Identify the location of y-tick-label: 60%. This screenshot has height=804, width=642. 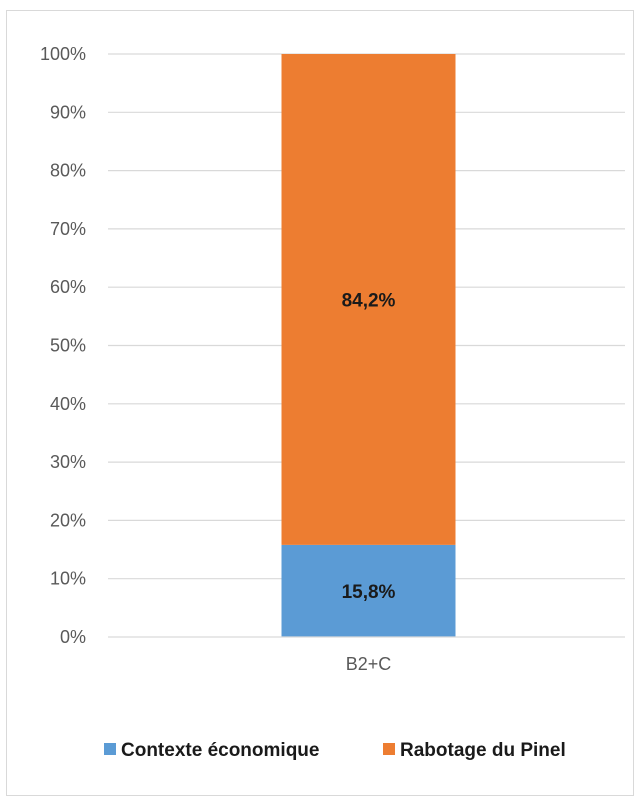
(68, 287).